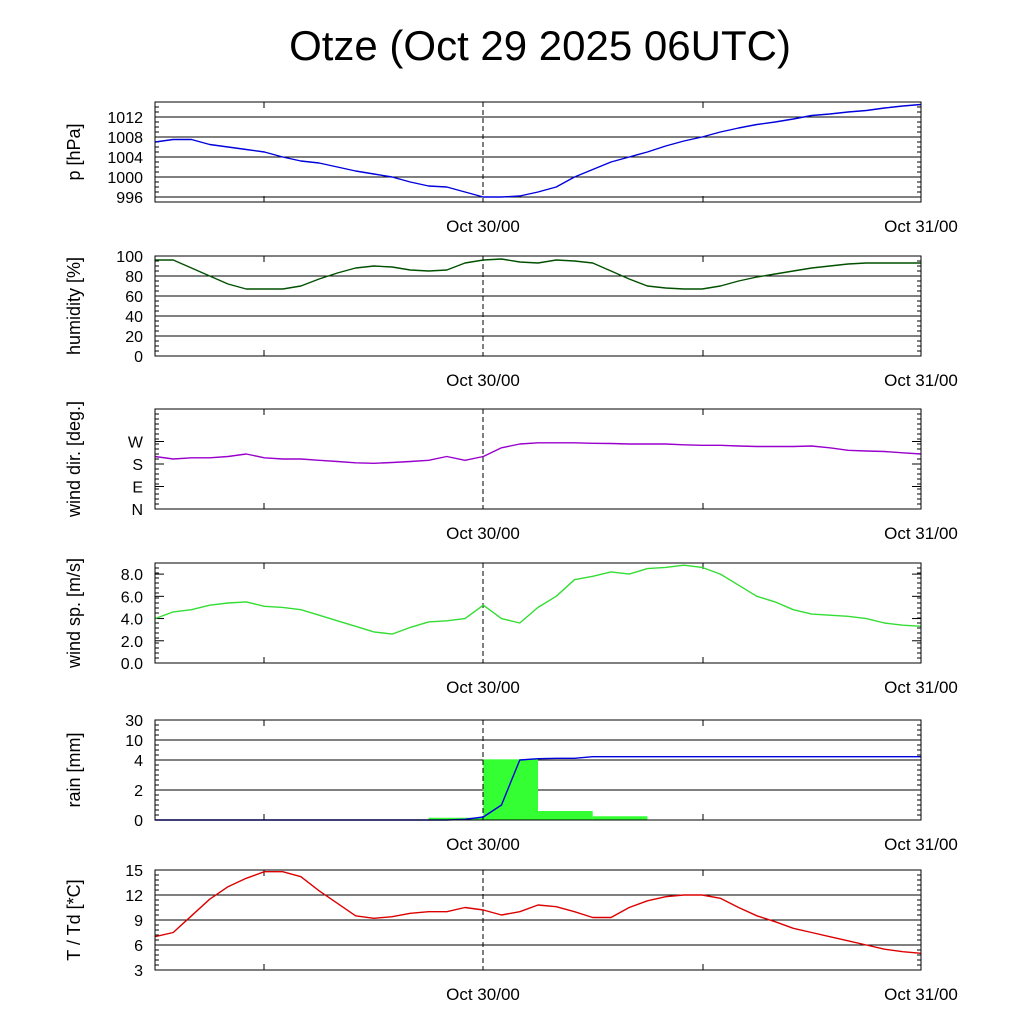 This screenshot has width=1024, height=1024. What do you see at coordinates (134, 297) in the screenshot?
I see `y-tick-label: 60` at bounding box center [134, 297].